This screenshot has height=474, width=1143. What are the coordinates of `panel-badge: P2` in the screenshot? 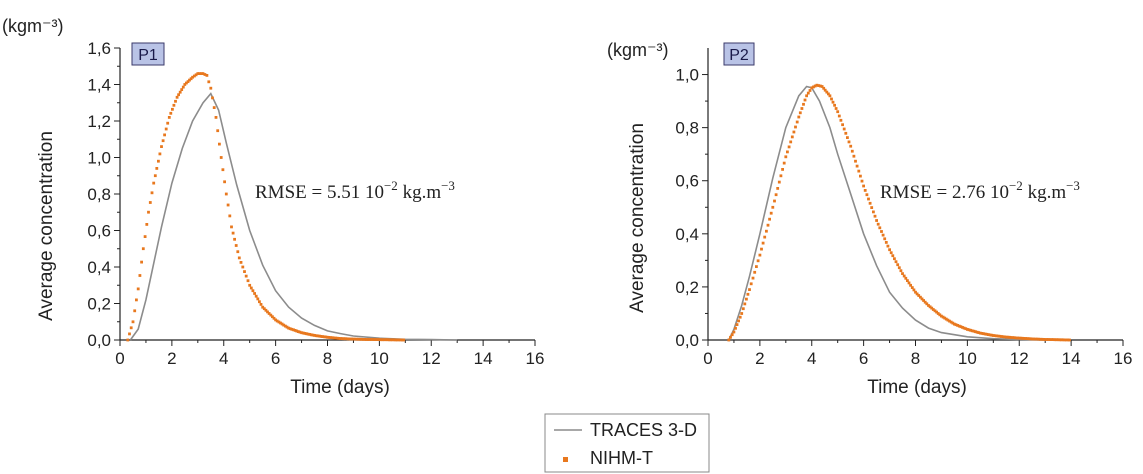 It's located at (739, 54).